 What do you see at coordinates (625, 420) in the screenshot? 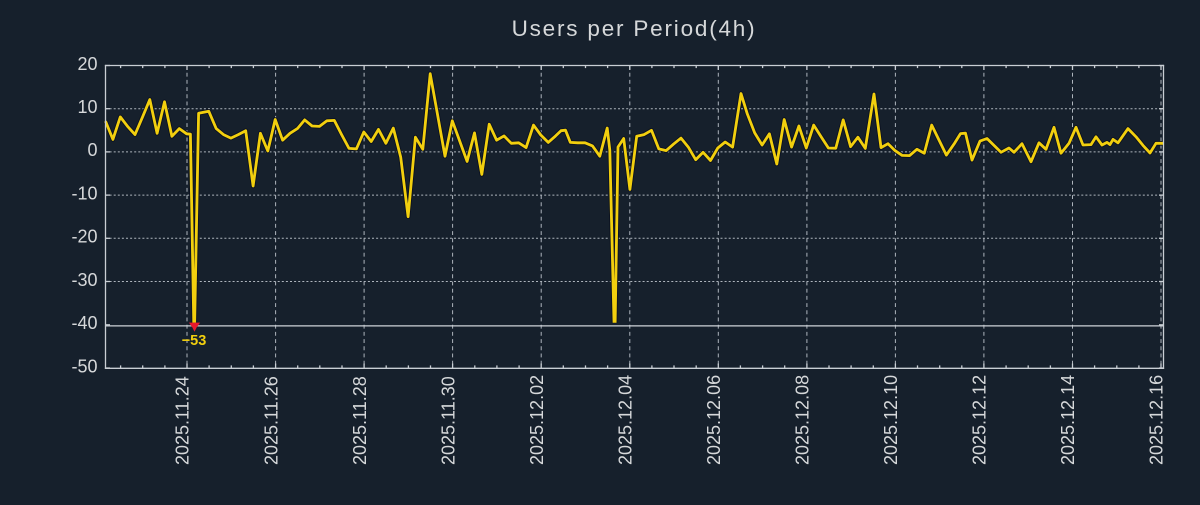
I see `svg-text: 2025.12.04` at bounding box center [625, 420].